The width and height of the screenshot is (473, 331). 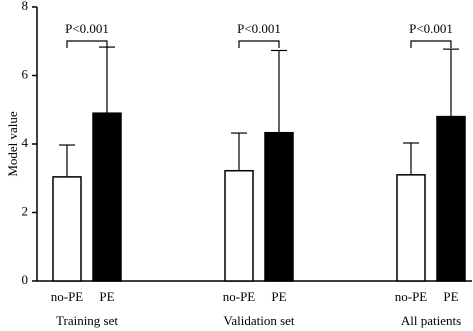 I want to click on y-axis-label: Model value, so click(x=12, y=144).